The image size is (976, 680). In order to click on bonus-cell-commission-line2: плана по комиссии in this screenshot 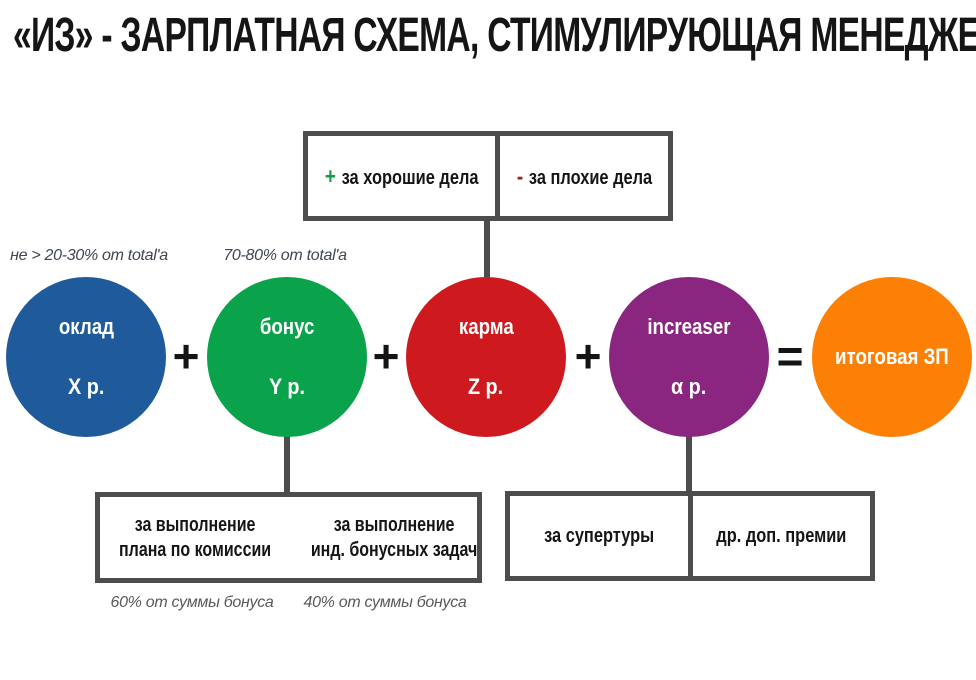, I will do `click(195, 549)`.